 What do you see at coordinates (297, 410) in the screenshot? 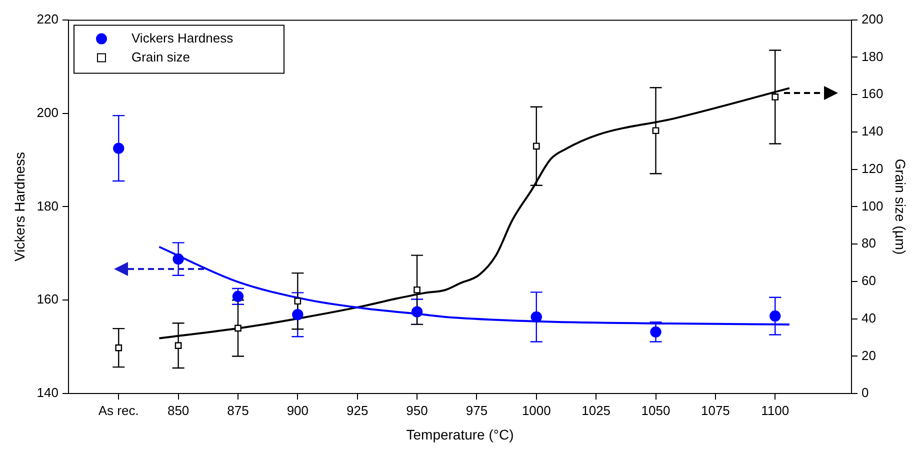
I see `x-tick-label: 900` at bounding box center [297, 410].